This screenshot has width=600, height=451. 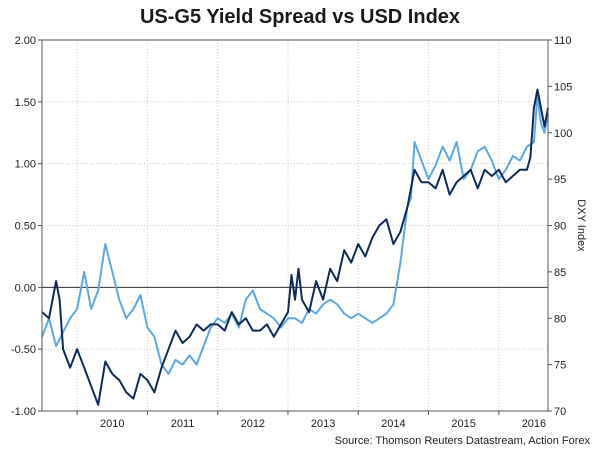 I want to click on right-y-axis-ticks: 70 75 80 85 90 95 100 105 110, so click(x=560, y=226).